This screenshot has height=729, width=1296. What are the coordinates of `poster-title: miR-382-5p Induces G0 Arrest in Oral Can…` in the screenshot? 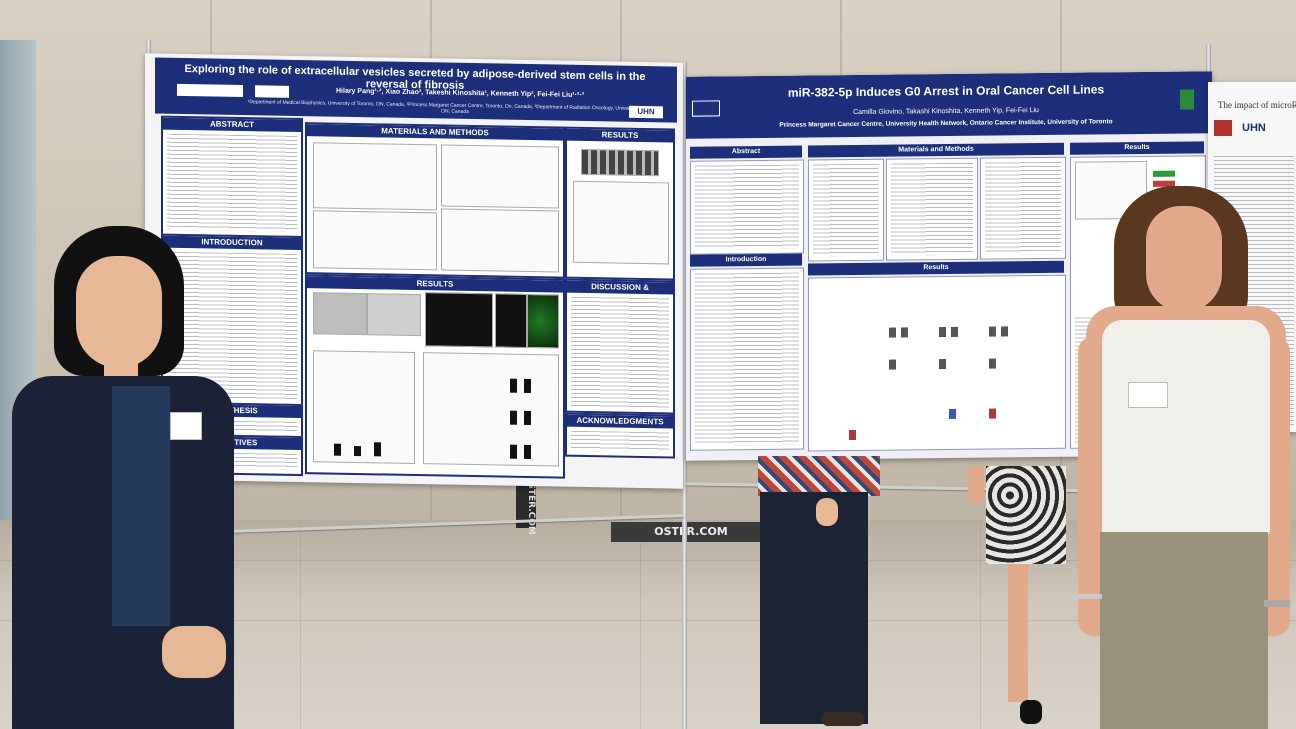 It's located at (946, 91).